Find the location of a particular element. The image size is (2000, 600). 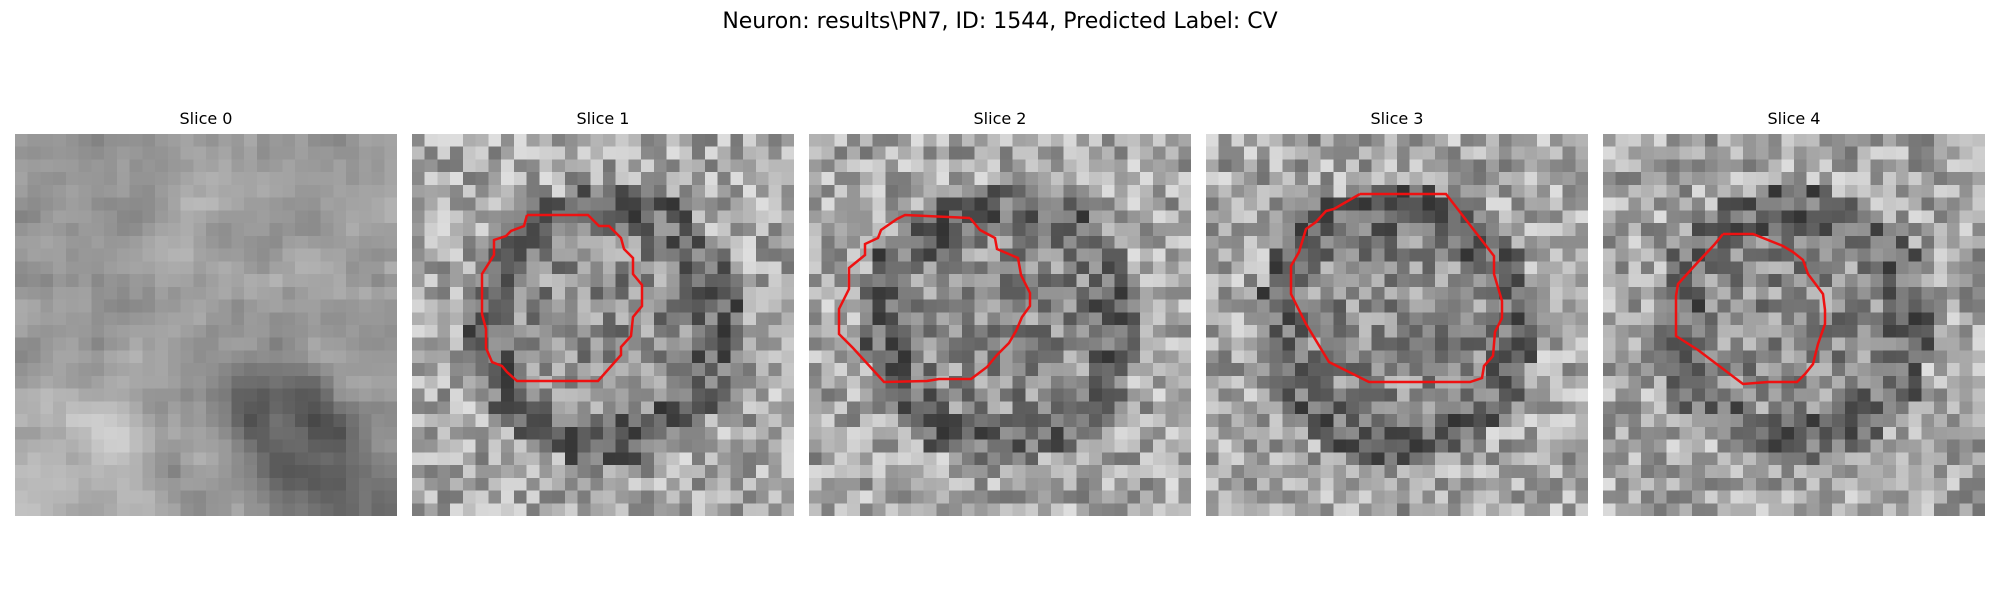

slice-title: Slice 0 is located at coordinates (206, 118).